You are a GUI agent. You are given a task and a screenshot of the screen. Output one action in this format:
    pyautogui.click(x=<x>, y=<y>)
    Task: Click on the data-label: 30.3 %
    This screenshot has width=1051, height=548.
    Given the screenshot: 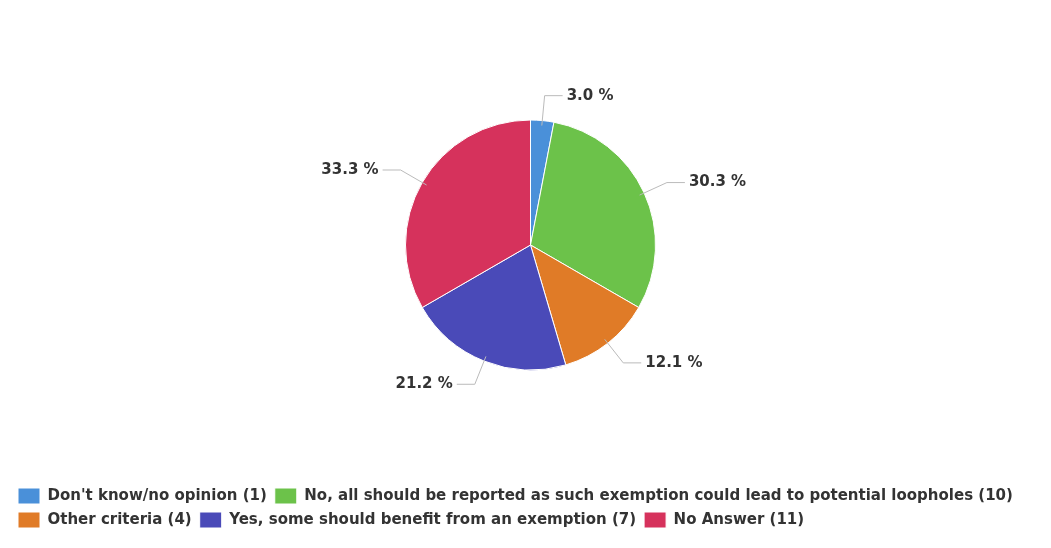 What is the action you would take?
    pyautogui.click(x=717, y=181)
    